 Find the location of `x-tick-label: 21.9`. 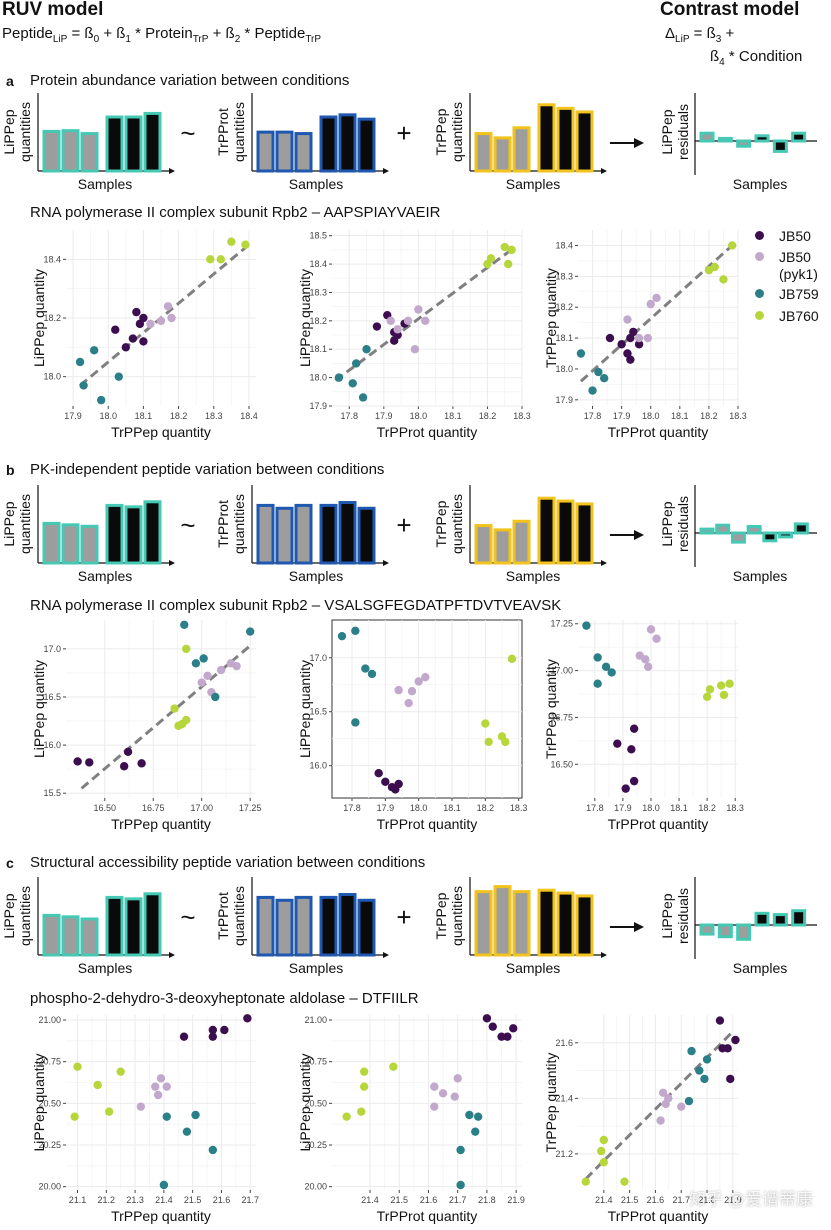

x-tick-label: 21.9 is located at coordinates (733, 1200).